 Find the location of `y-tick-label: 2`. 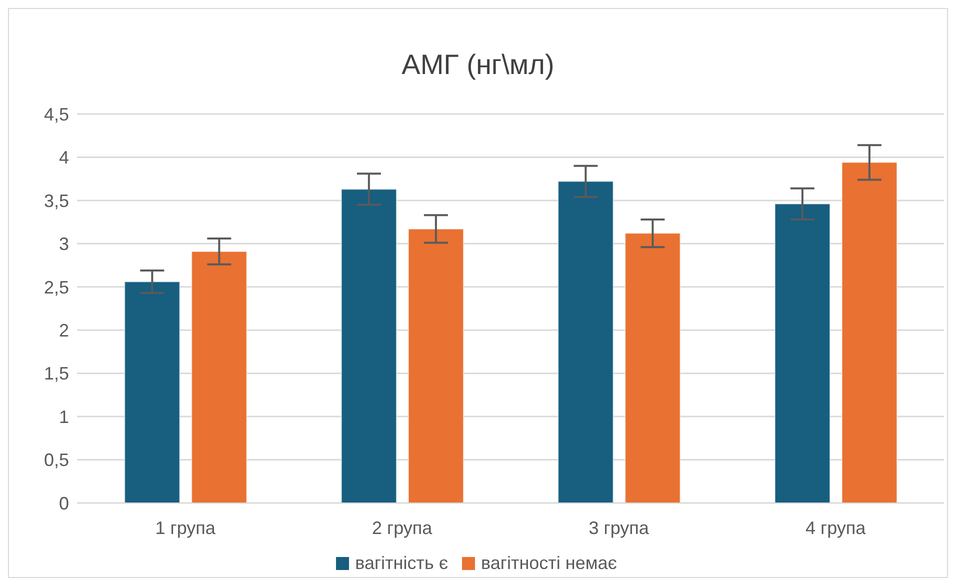

y-tick-label: 2 is located at coordinates (63, 330).